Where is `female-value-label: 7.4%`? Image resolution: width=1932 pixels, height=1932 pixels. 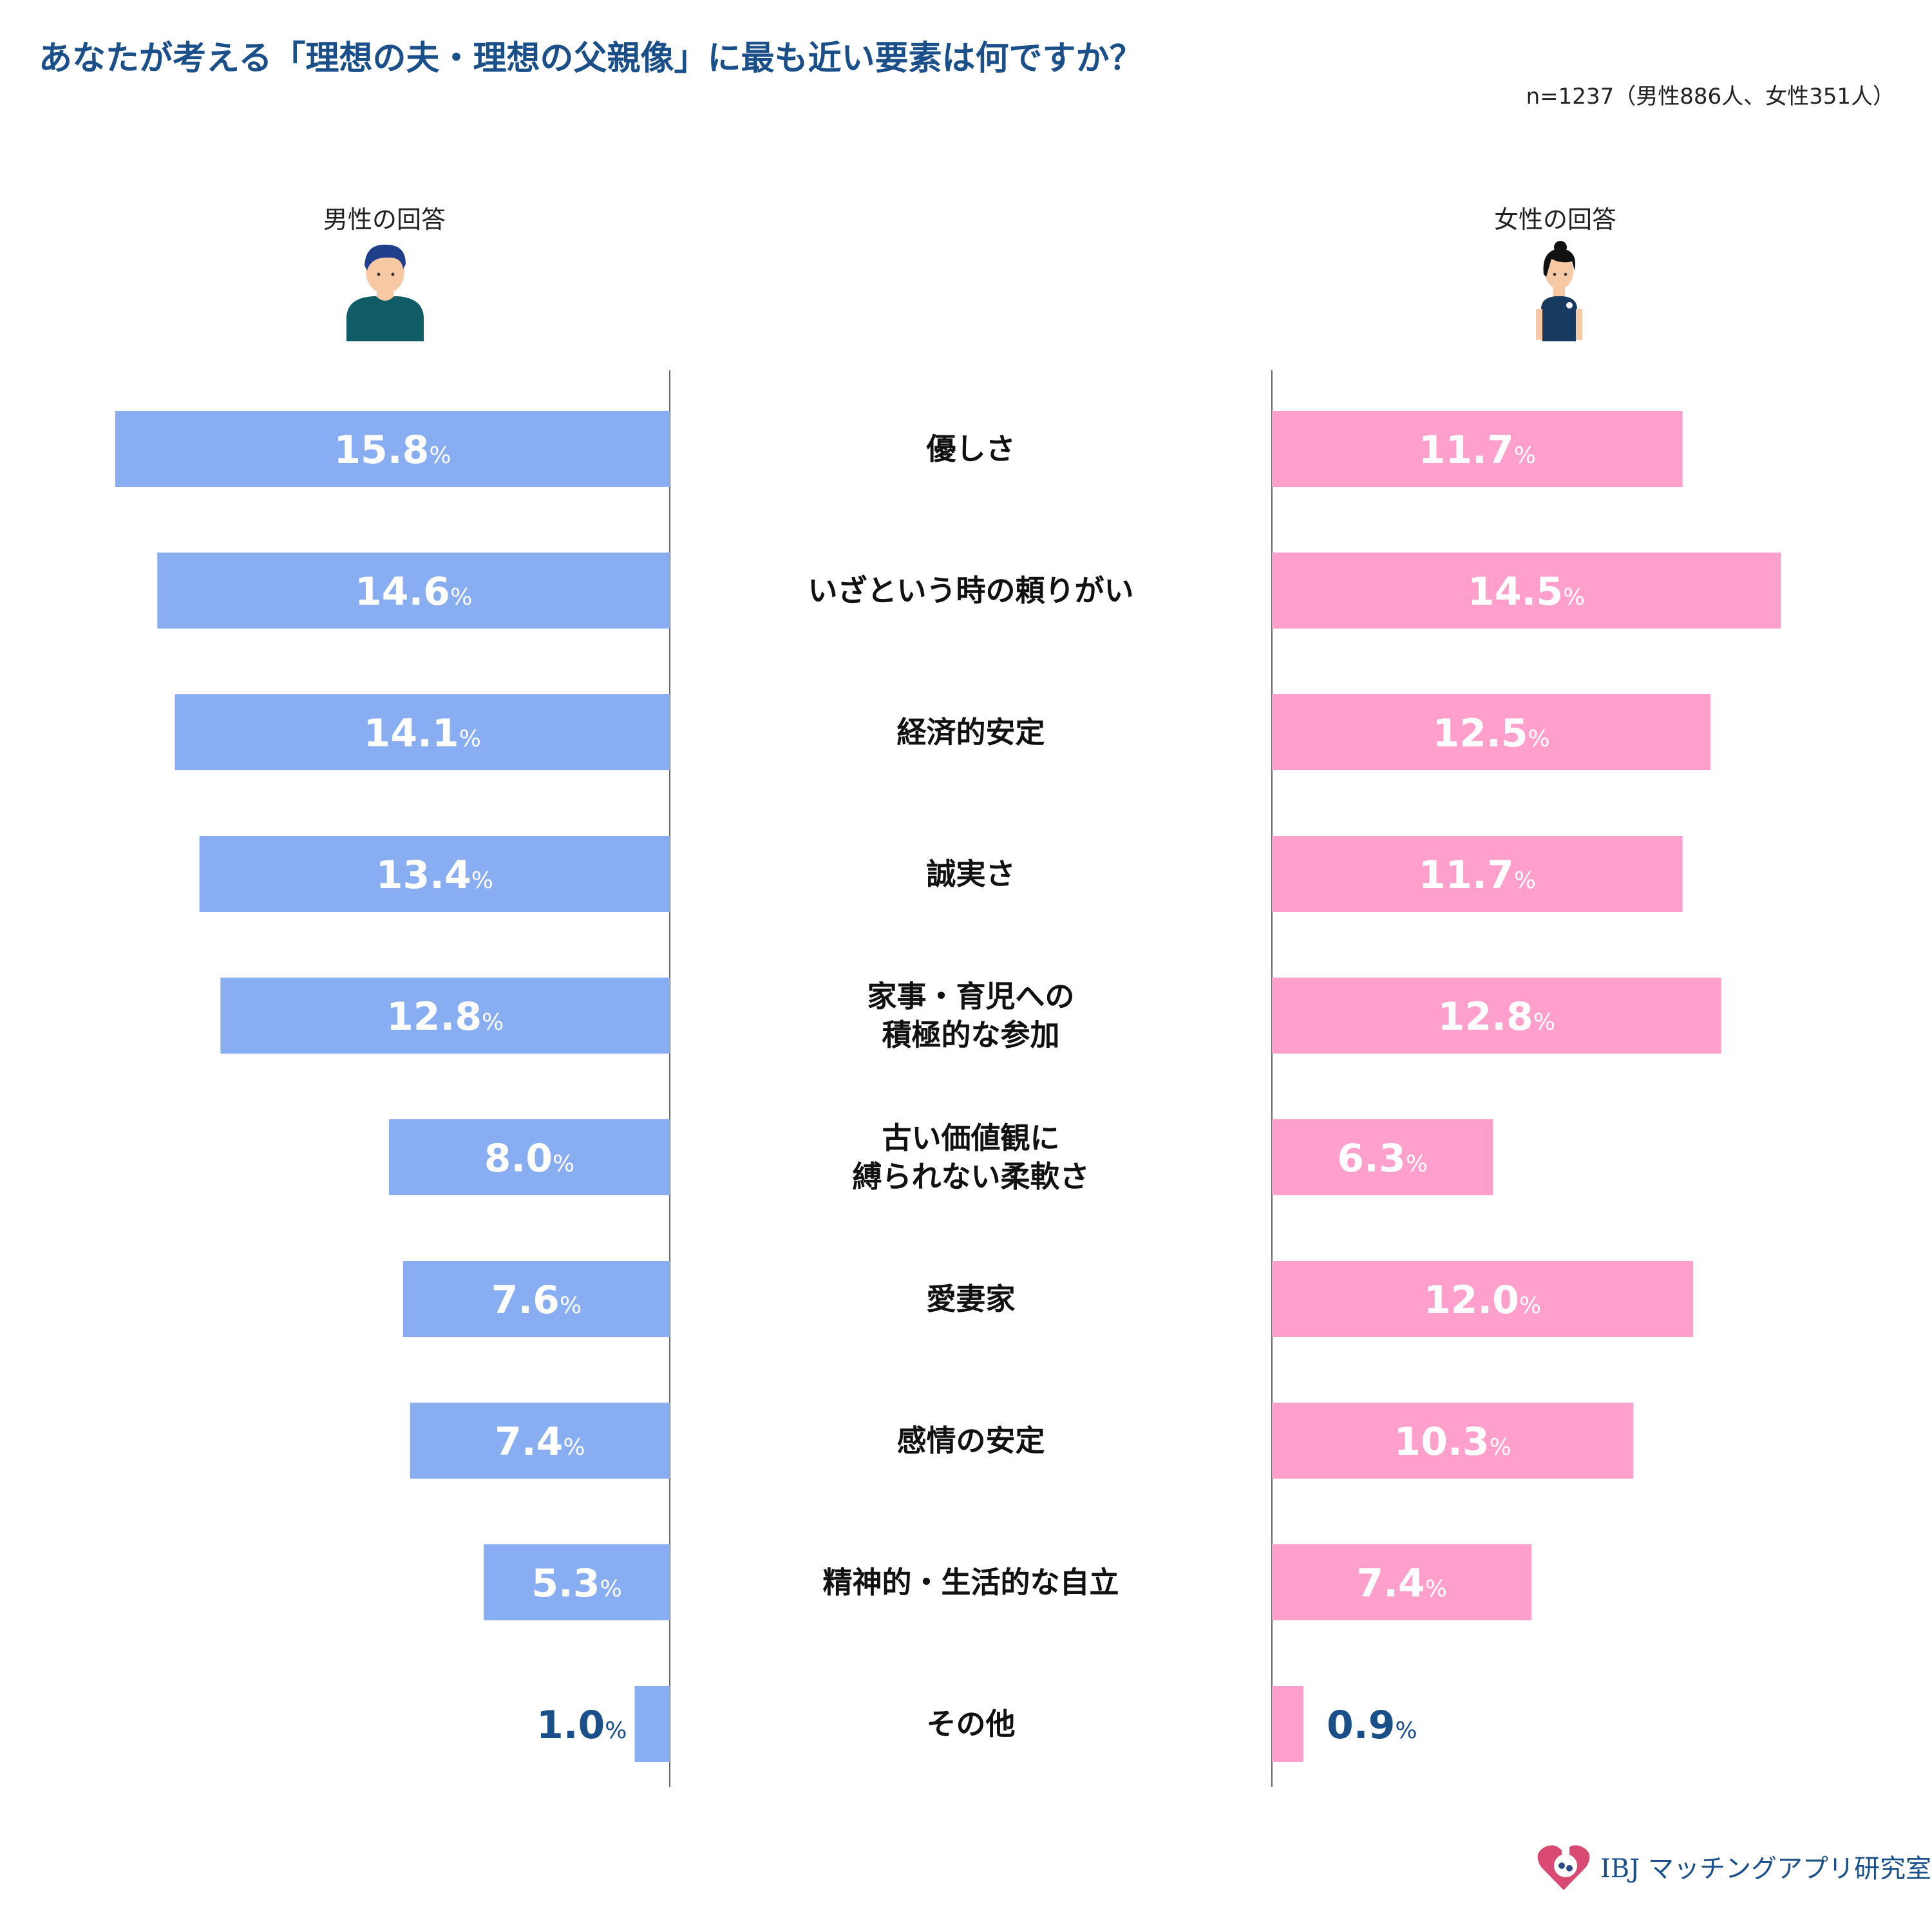 female-value-label: 7.4% is located at coordinates (1401, 1583).